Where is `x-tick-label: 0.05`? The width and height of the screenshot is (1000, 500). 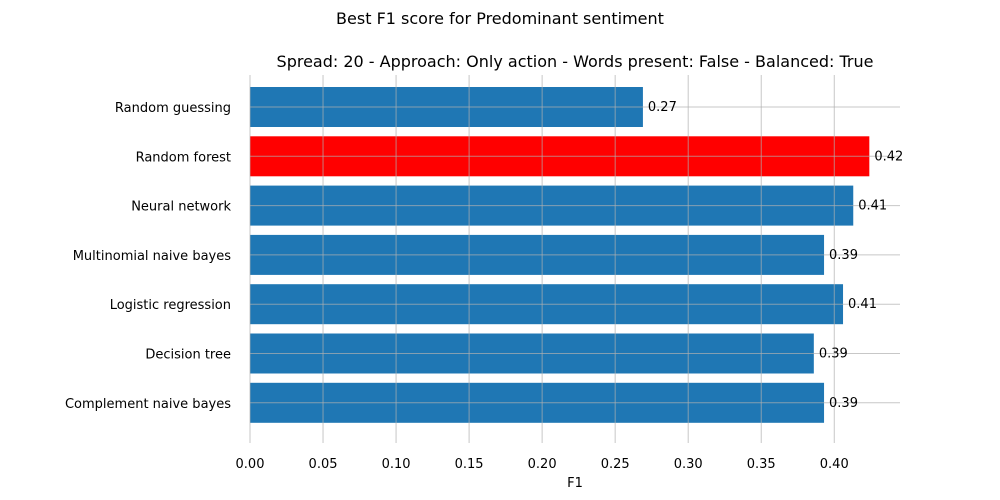 x-tick-label: 0.05 is located at coordinates (323, 464).